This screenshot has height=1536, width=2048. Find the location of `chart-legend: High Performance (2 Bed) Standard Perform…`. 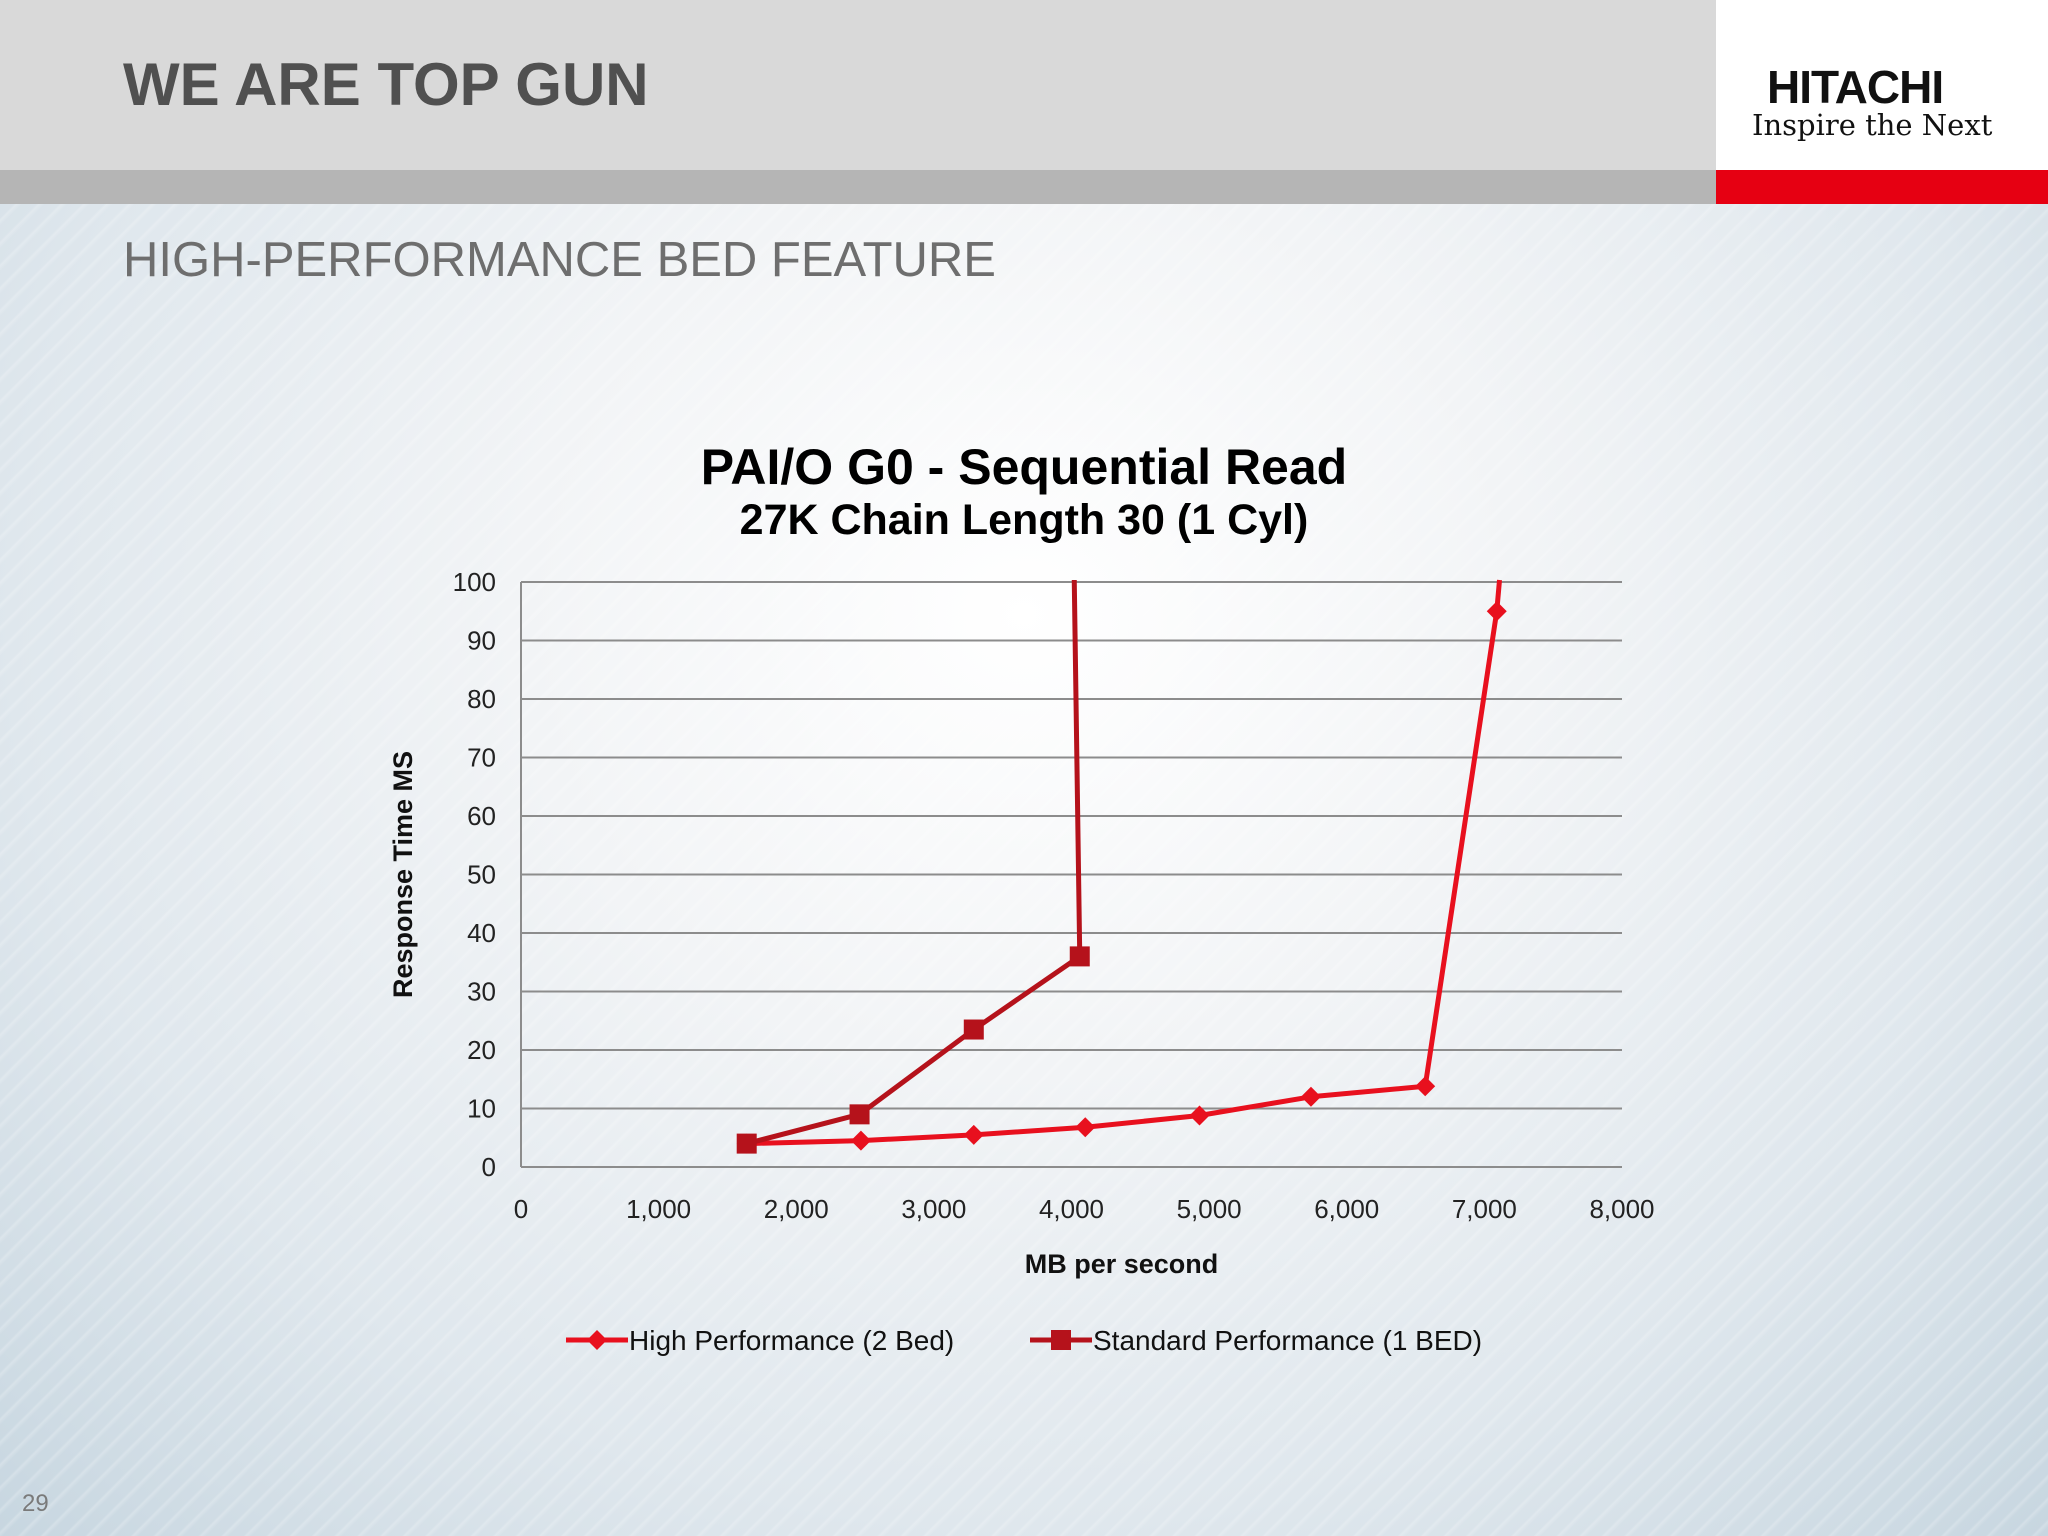

chart-legend: High Performance (2 Bed) Standard Perform… is located at coordinates (1024, 1340).